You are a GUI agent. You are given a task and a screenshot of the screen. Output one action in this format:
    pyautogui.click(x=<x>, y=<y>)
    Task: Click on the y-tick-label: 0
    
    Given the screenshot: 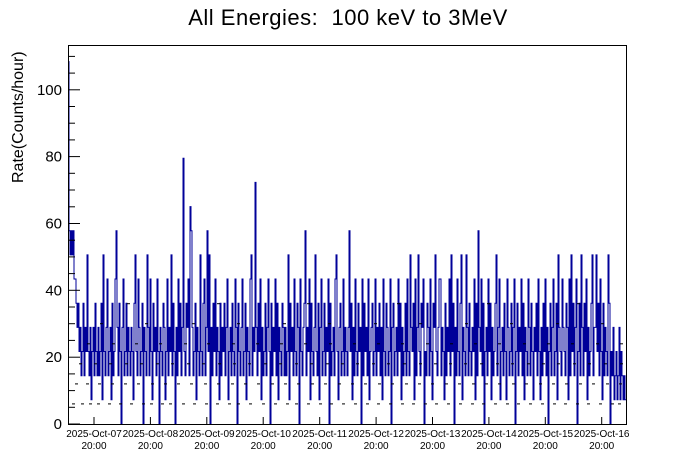 What is the action you would take?
    pyautogui.click(x=58, y=424)
    